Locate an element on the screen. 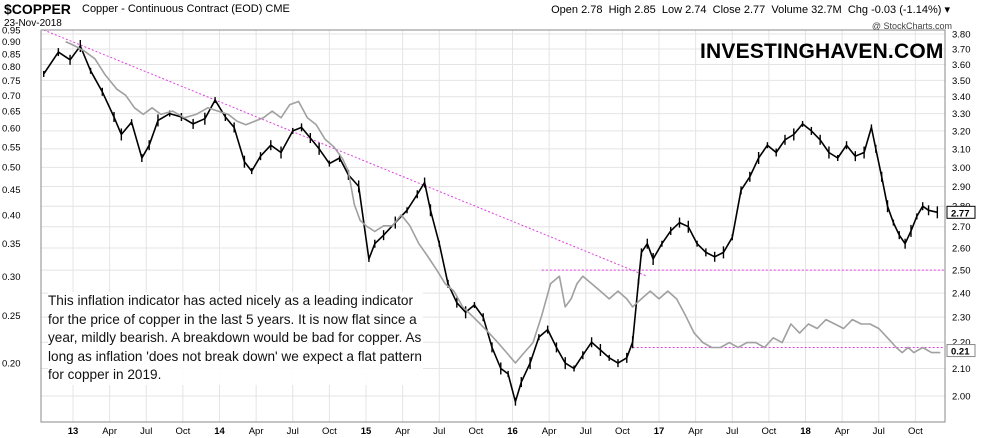 The image size is (990, 438). last-price-label: 2.77 is located at coordinates (960, 213).